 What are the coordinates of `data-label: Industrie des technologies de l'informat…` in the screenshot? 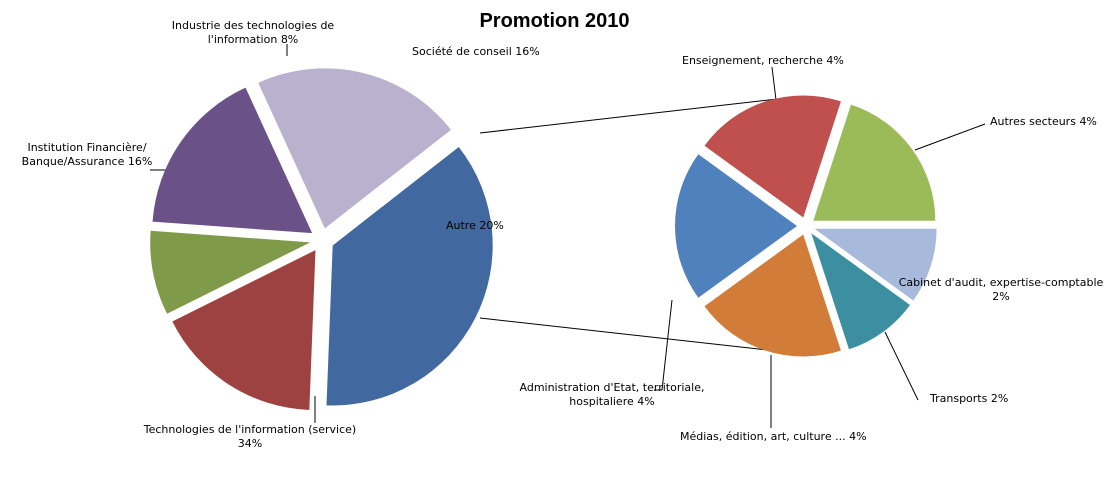 It's located at (253, 33).